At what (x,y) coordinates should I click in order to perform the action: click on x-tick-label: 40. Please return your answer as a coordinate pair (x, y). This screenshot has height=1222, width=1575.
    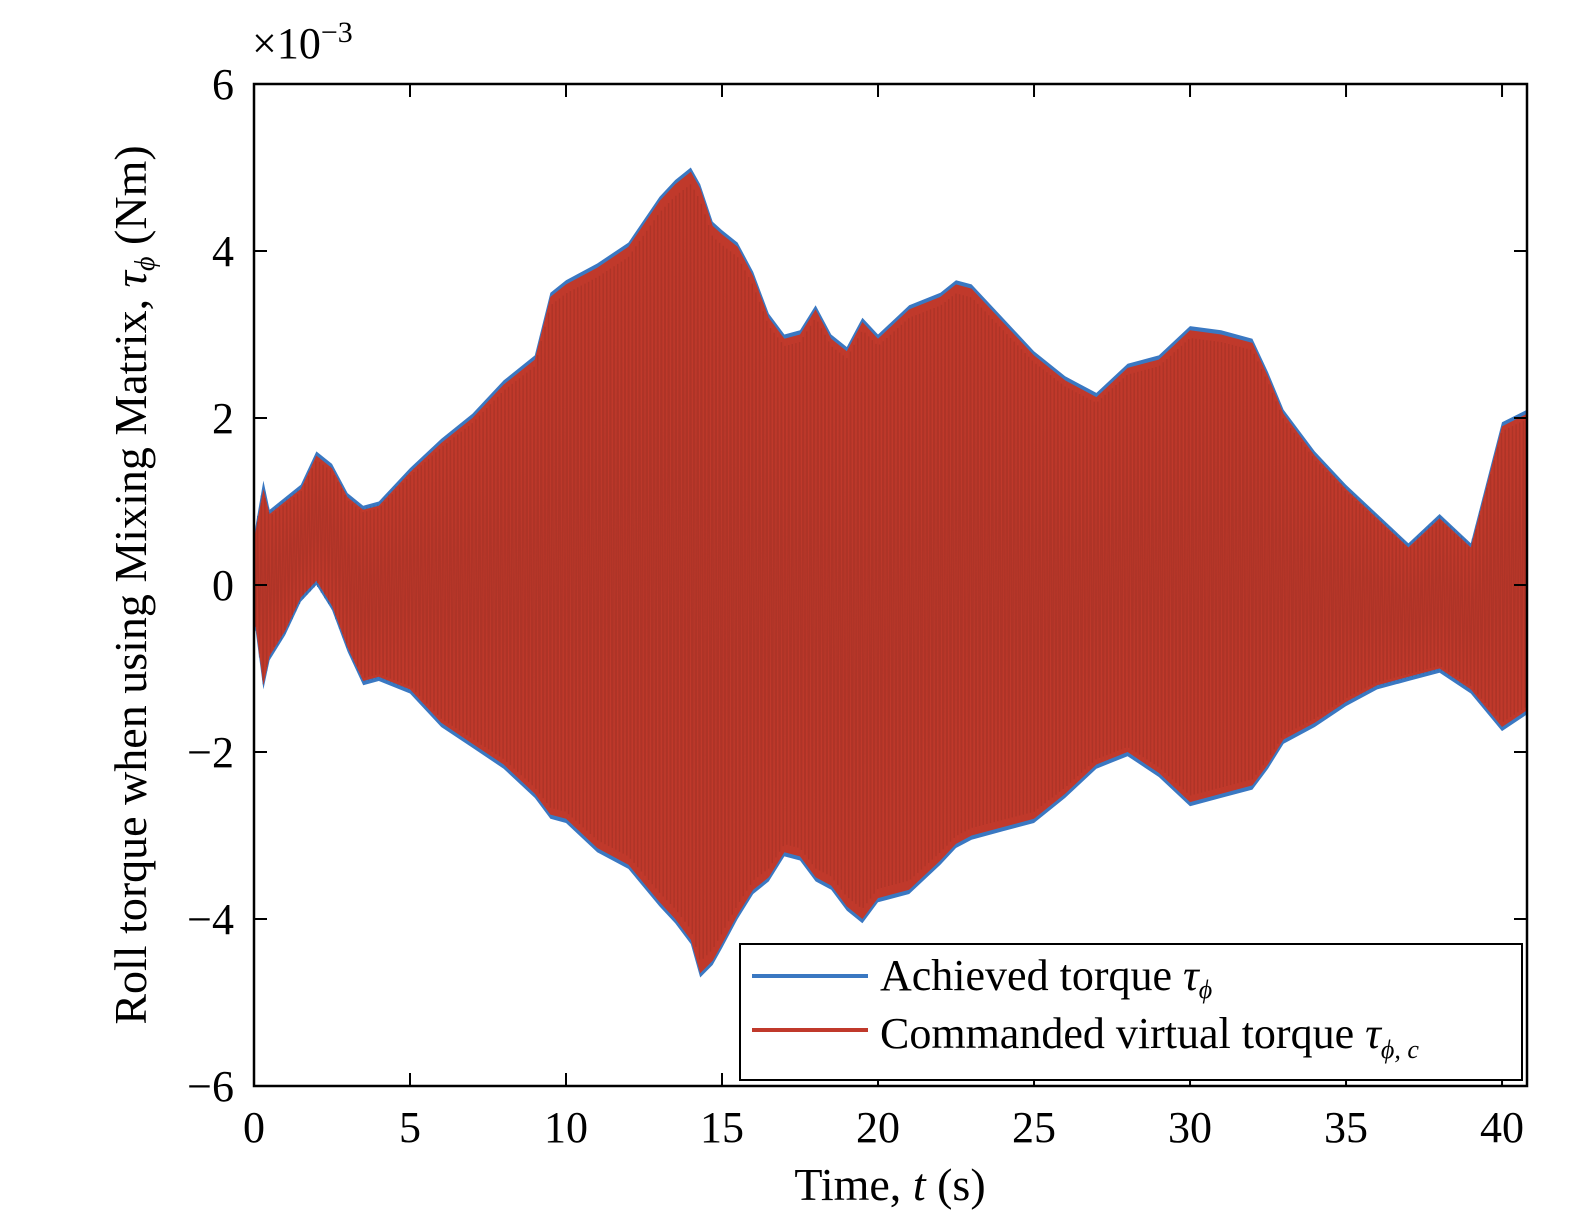
    Looking at the image, I should click on (1502, 1127).